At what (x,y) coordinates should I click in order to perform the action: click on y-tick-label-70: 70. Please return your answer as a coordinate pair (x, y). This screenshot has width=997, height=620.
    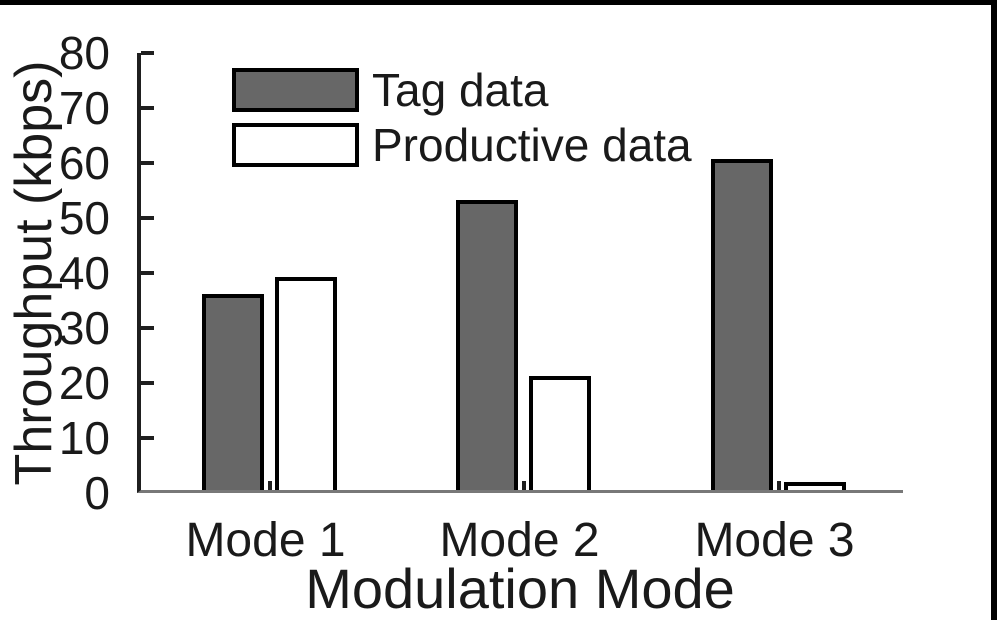
    Looking at the image, I should click on (84, 108).